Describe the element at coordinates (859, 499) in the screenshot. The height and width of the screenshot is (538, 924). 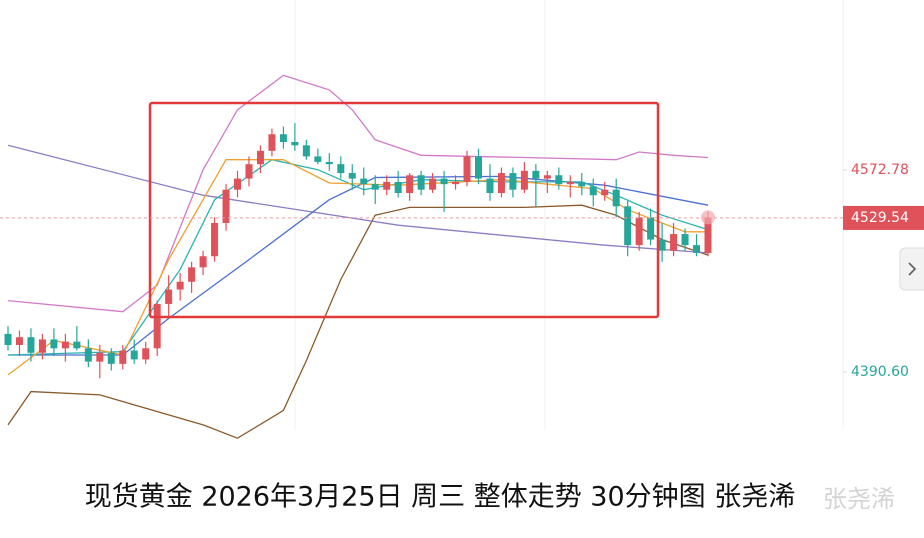
I see `watermark: 张尧浠` at that location.